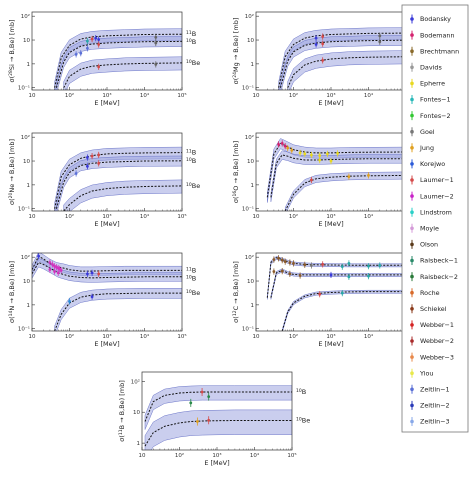 This screenshot has width=474, height=503. Describe the element at coordinates (12, 172) in the screenshot. I see `y-axis-label: σ(20Ne → B,Be) [mb]` at that location.